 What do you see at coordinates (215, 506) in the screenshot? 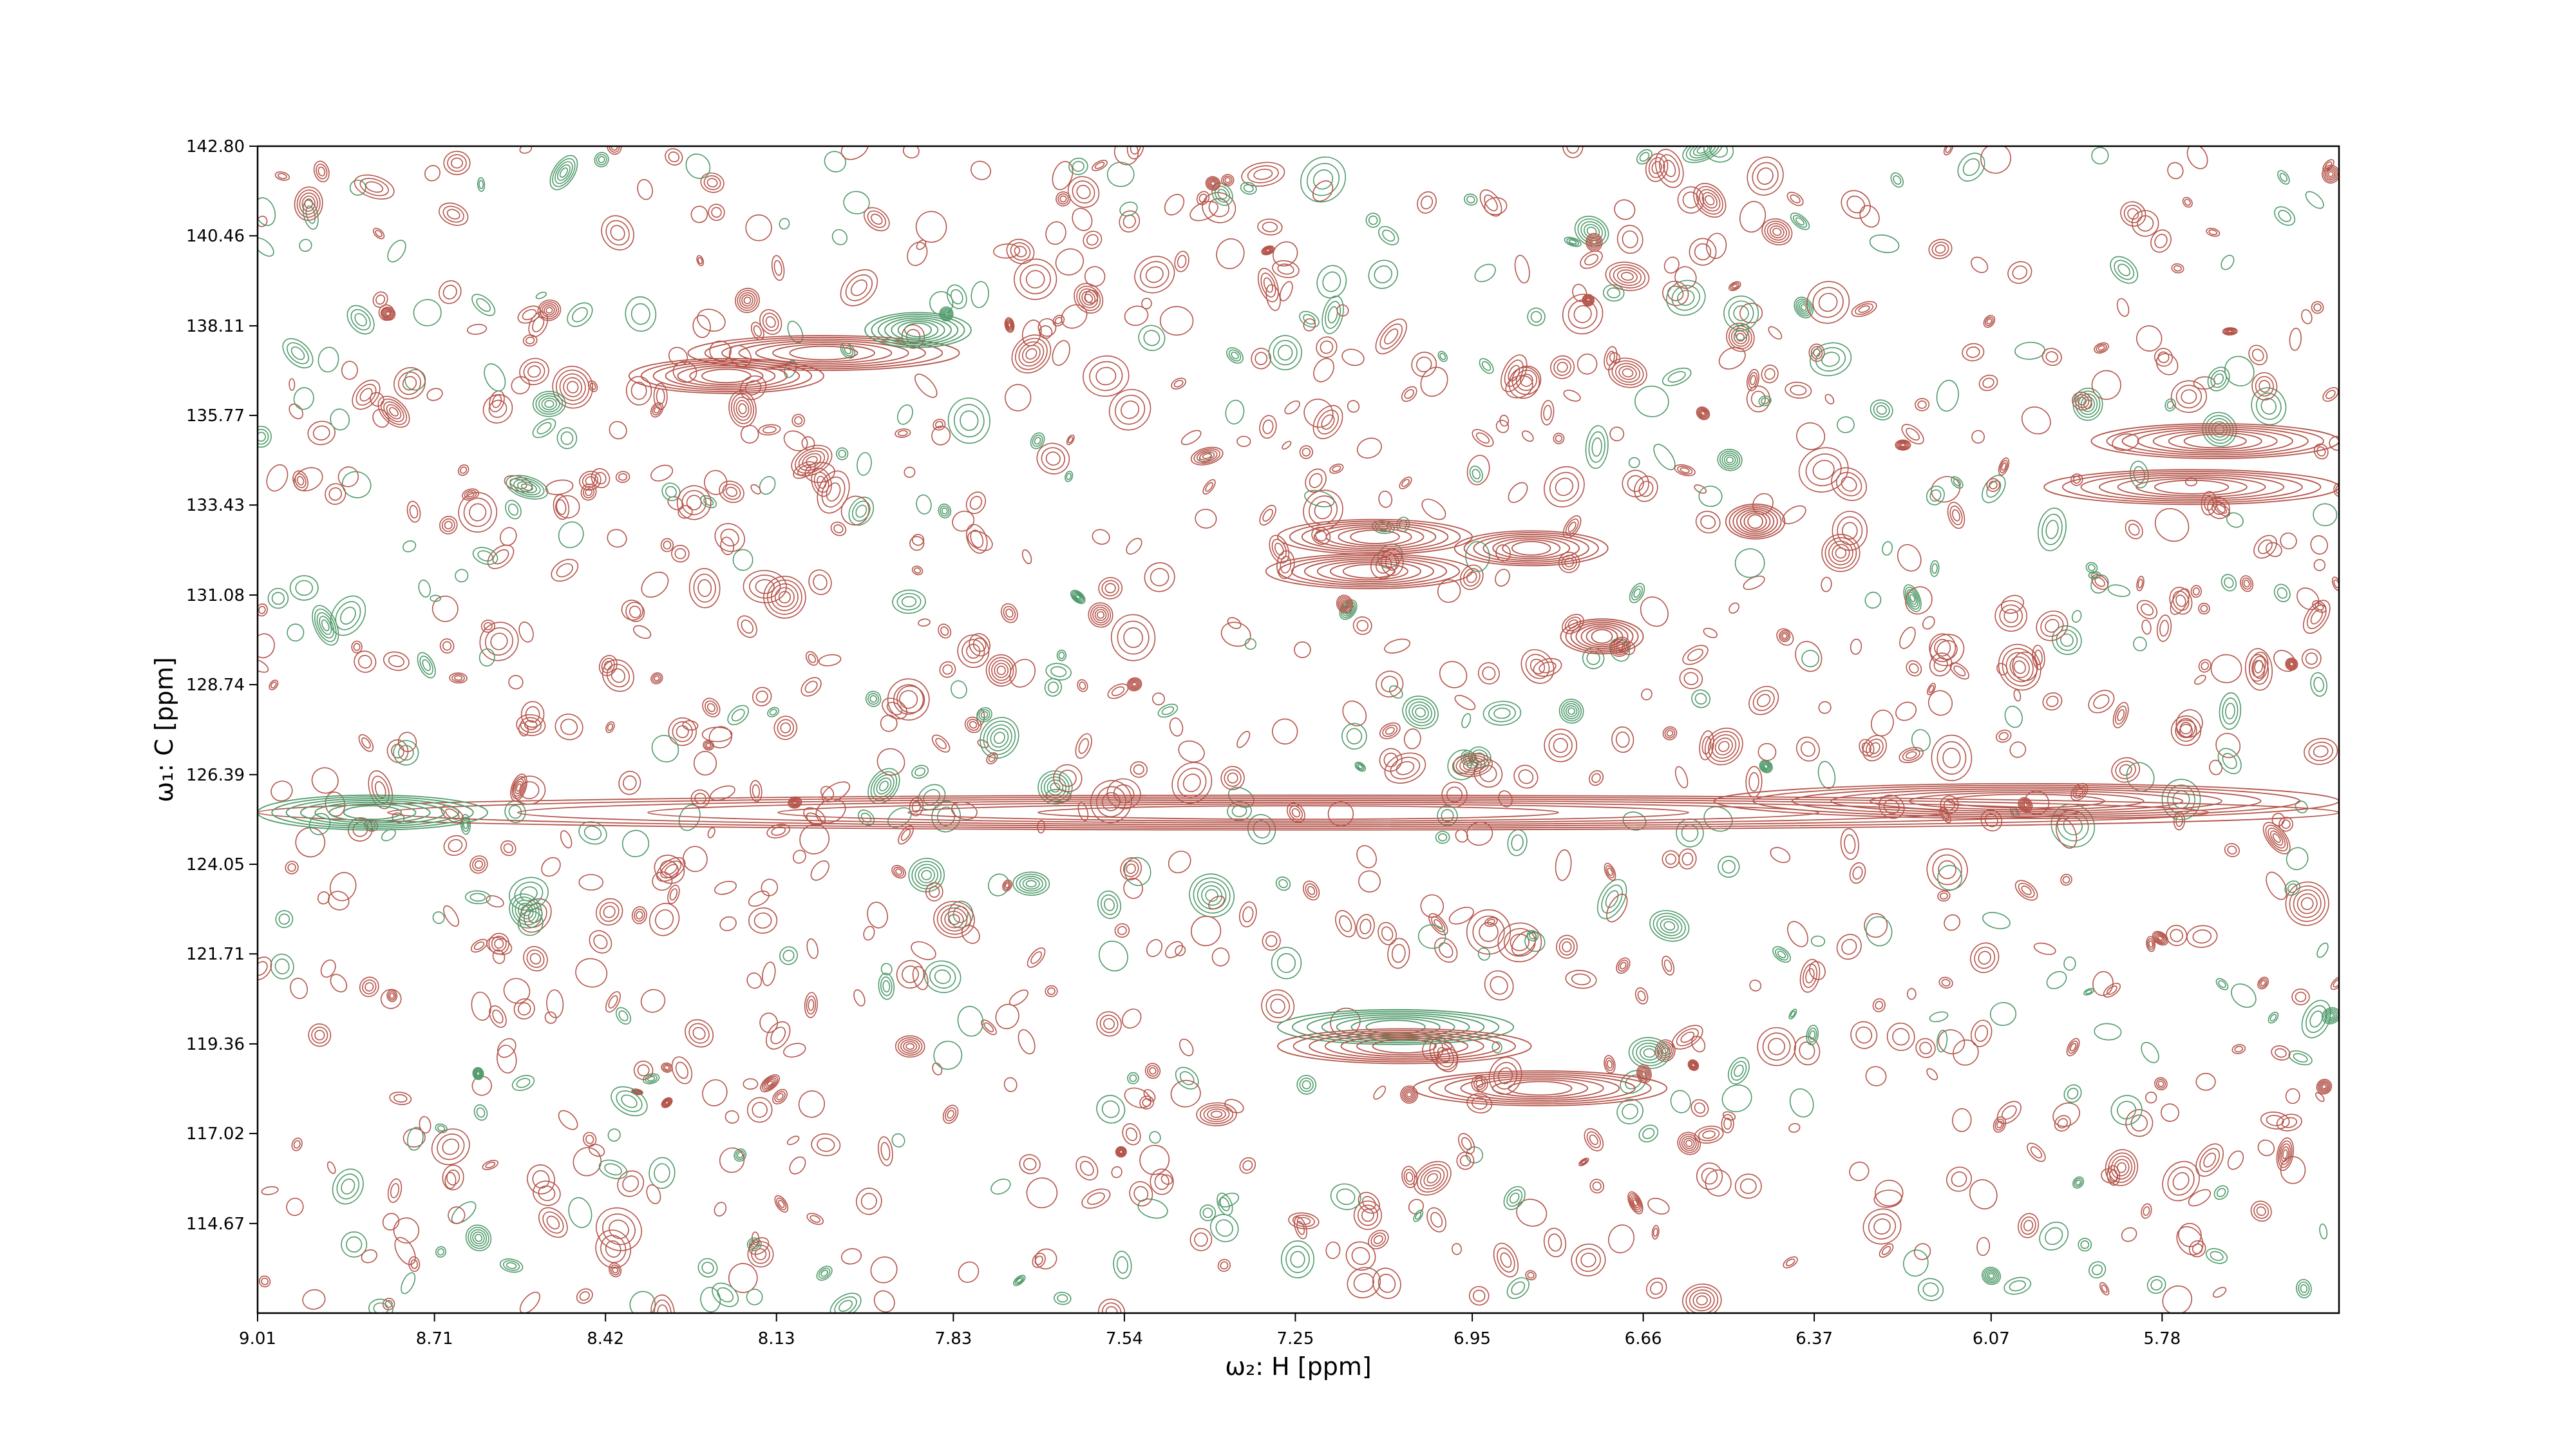
I see `y-tick-label: 133.43` at bounding box center [215, 506].